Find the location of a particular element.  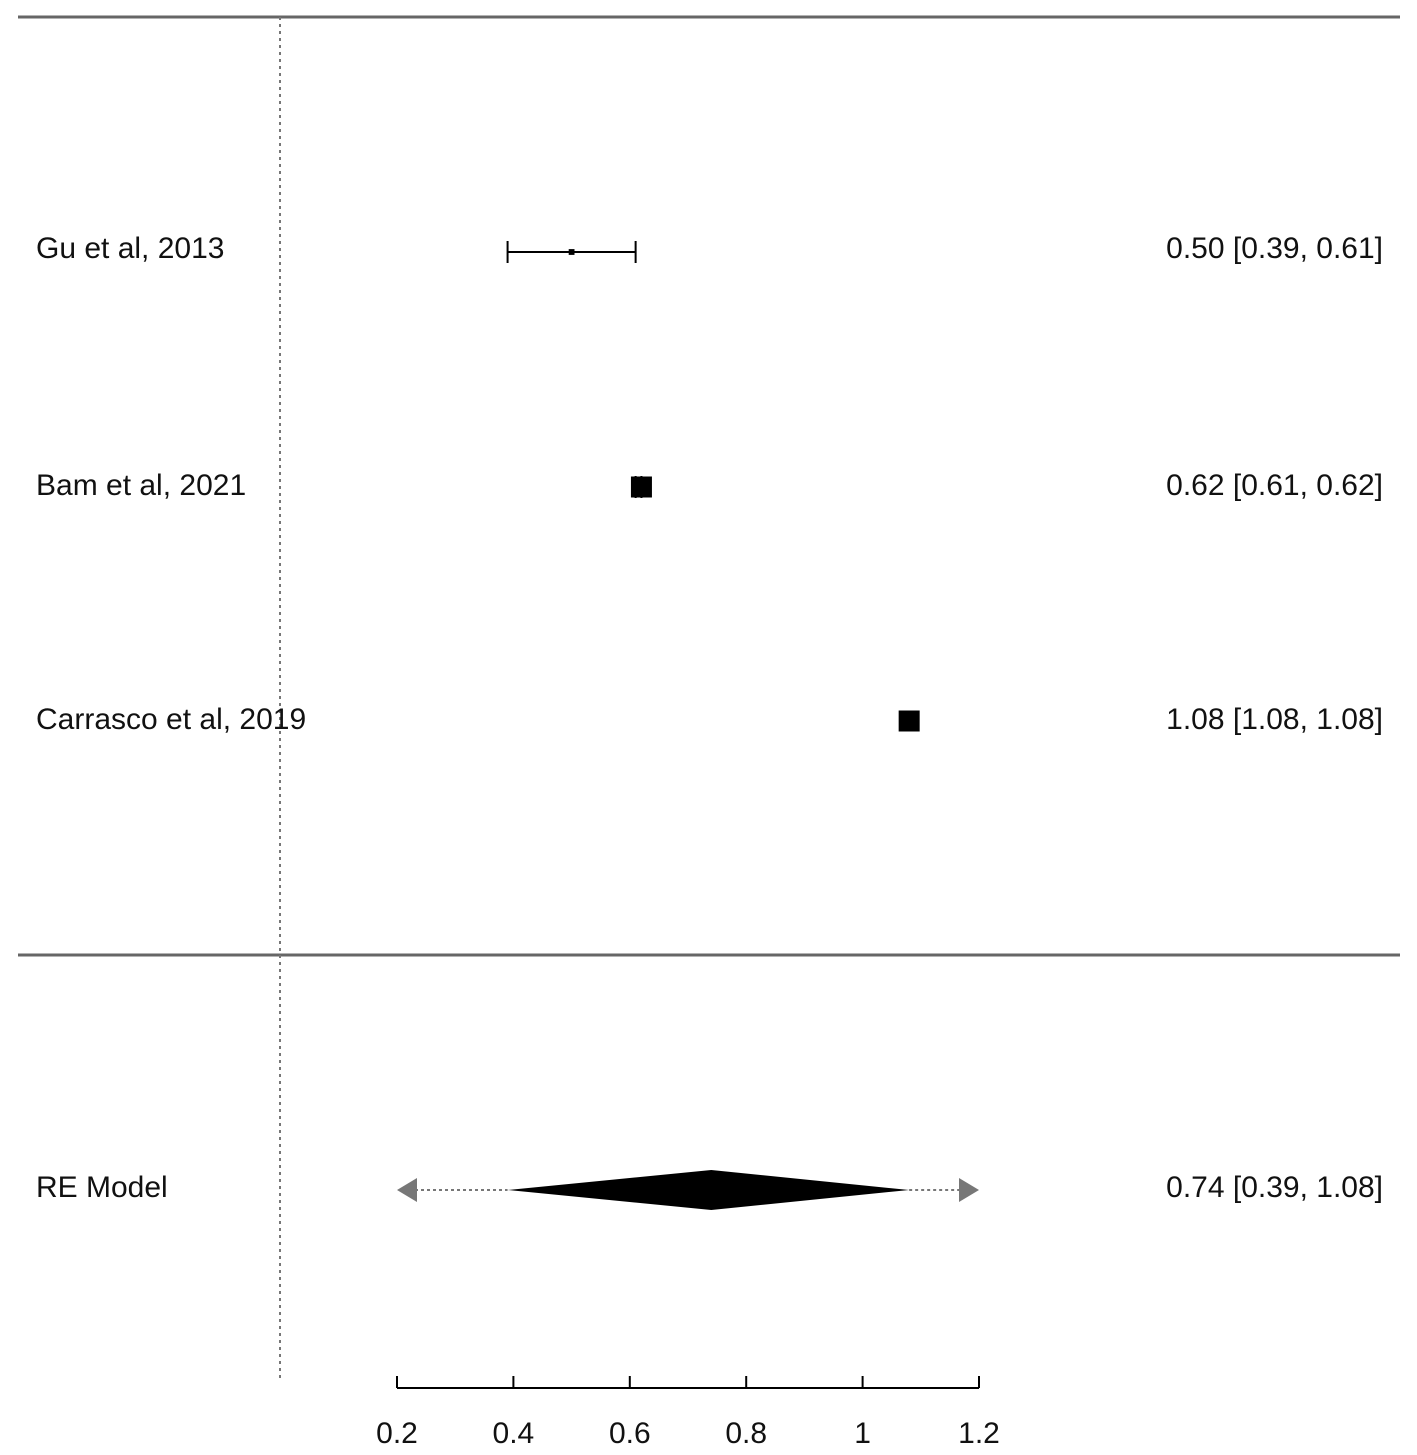

x-tick-label: 1.2 is located at coordinates (979, 1433).